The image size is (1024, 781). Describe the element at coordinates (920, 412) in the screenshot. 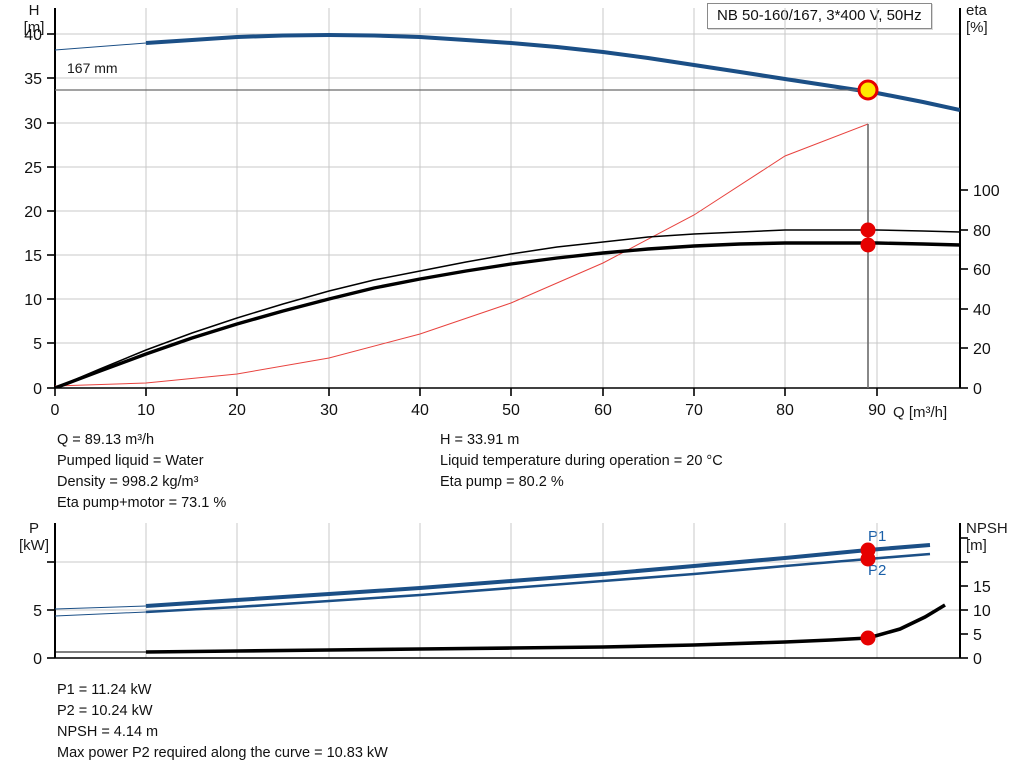

I see `top-x-axis-title: Q [m³/h]` at that location.